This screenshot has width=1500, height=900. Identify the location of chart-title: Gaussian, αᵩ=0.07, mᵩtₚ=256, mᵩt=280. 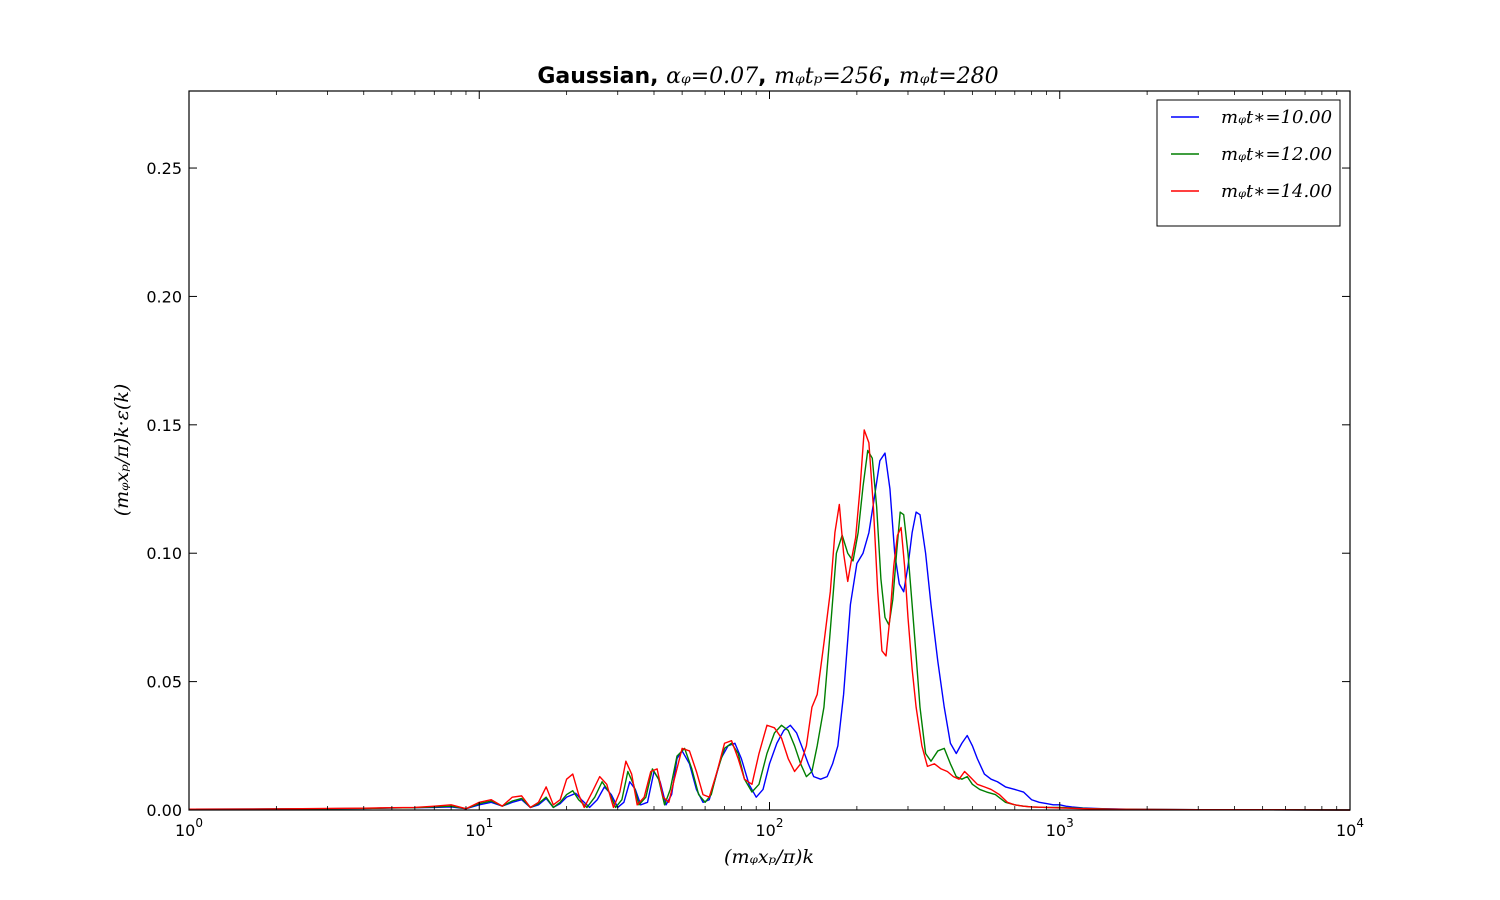
(767, 76).